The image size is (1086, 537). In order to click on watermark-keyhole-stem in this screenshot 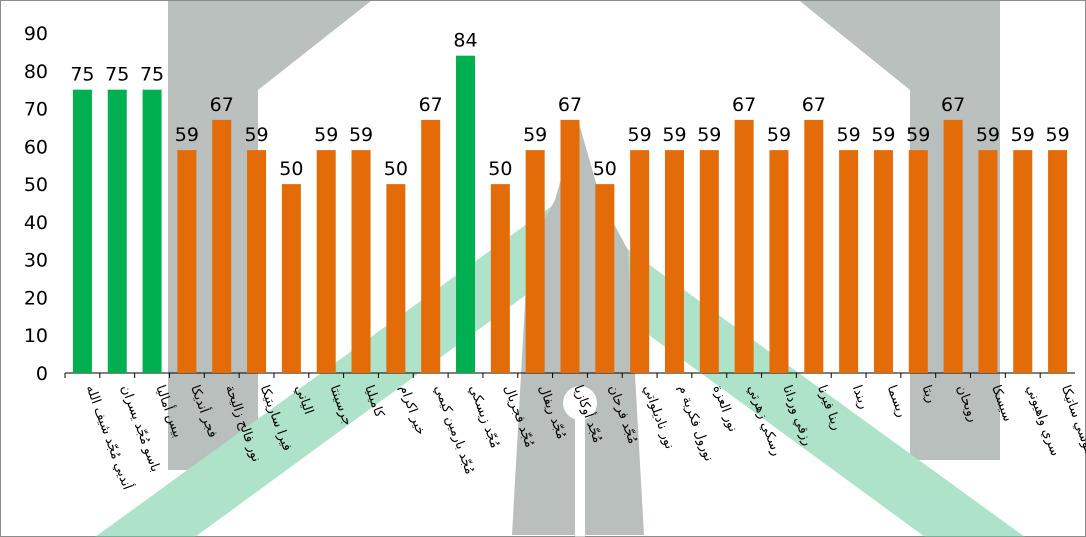, I will do `click(580, 477)`.